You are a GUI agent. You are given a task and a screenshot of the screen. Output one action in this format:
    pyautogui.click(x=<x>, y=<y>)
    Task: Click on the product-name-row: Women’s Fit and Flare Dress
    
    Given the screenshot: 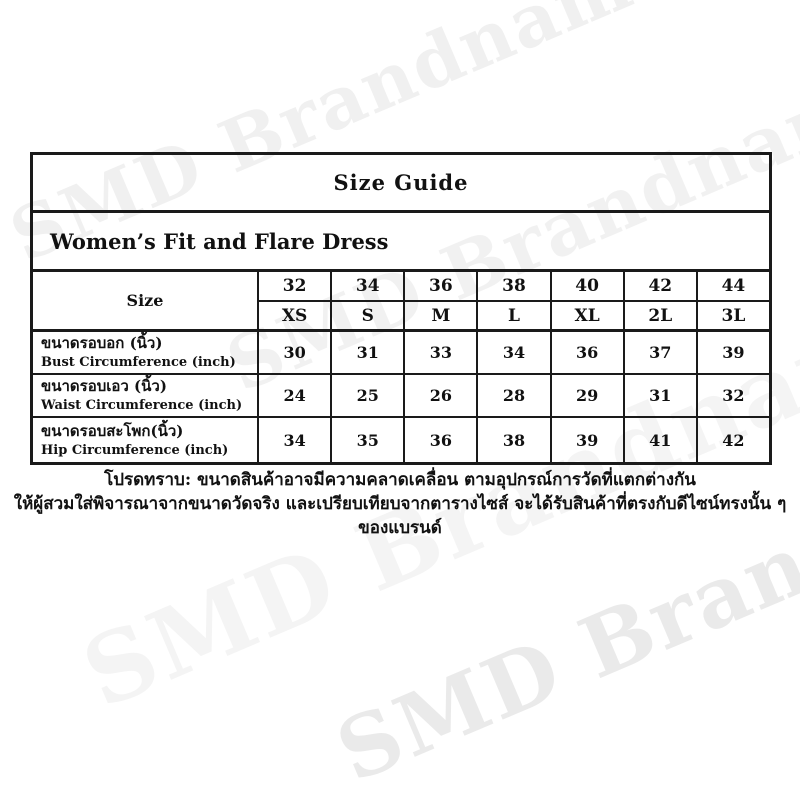 What is the action you would take?
    pyautogui.click(x=401, y=242)
    